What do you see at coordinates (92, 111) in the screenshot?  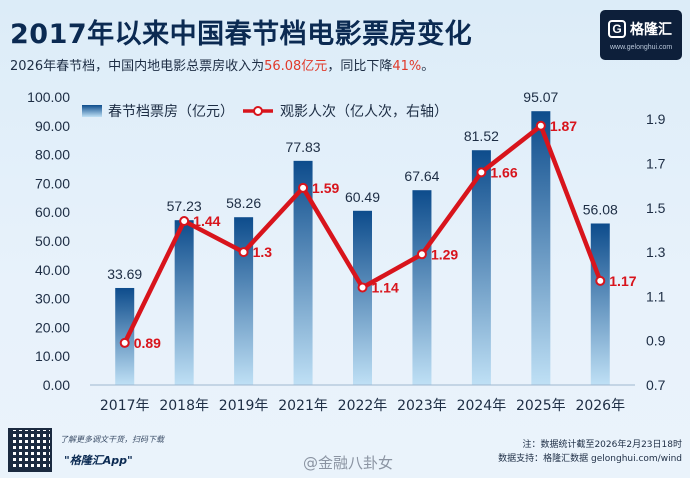 I see `legend-bar-swatch` at bounding box center [92, 111].